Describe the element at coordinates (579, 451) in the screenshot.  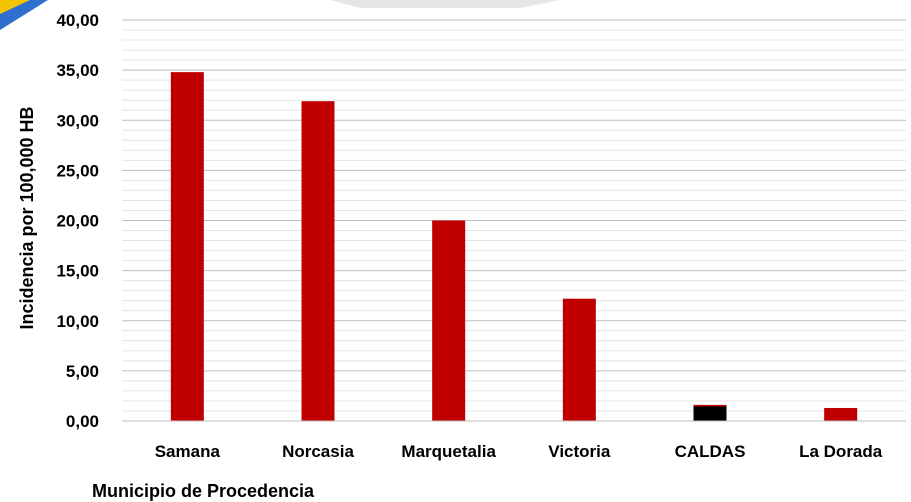
I see `x-tick-label: Victoria` at that location.